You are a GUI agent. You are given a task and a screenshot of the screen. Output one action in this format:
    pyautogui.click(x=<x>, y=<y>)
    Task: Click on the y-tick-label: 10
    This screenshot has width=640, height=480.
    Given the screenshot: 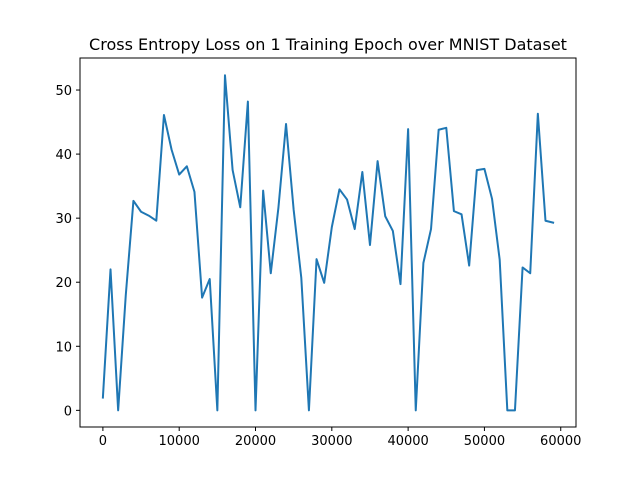 What is the action you would take?
    pyautogui.click(x=63, y=347)
    